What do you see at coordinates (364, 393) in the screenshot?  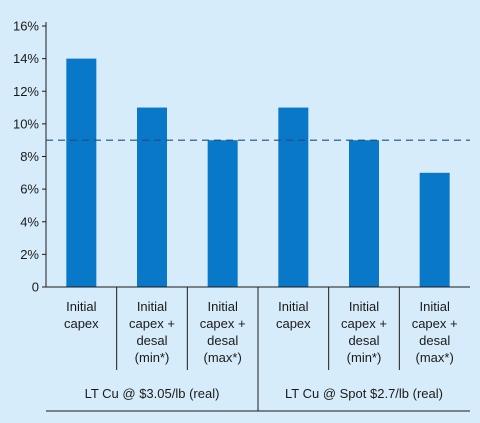 I see `group-label: LT Cu @ Spot $2.7/lb (real)` at bounding box center [364, 393].